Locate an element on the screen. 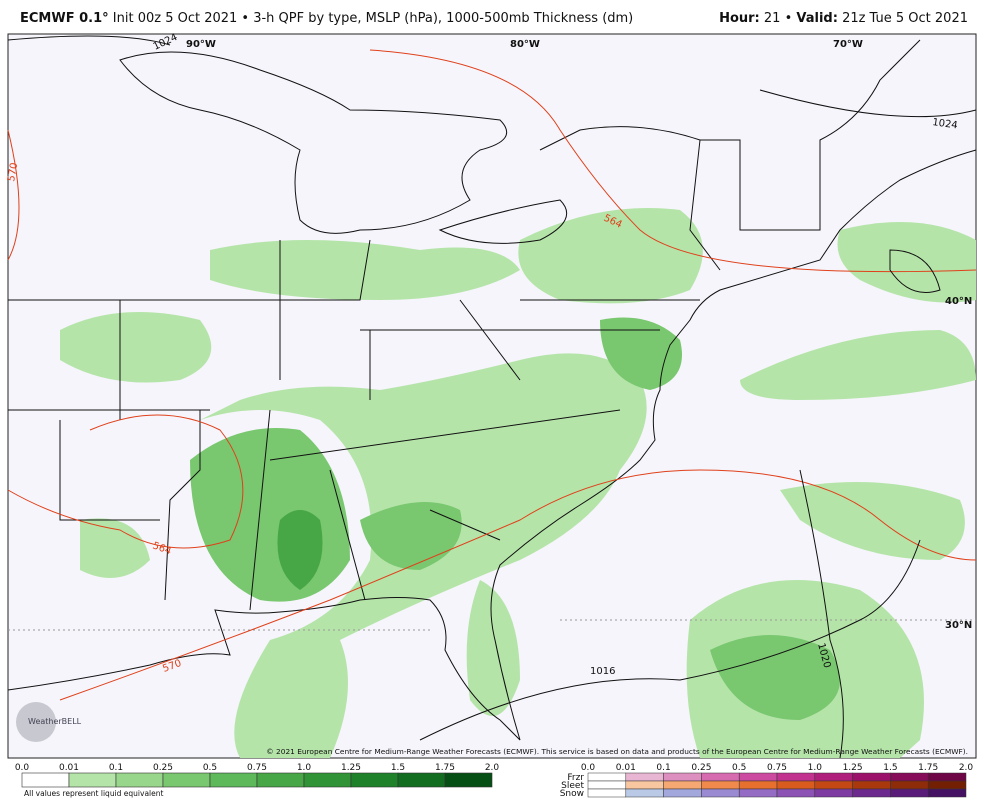 The width and height of the screenshot is (984, 808). valid-time: Hour: 21 • Valid: 21z Tue 5 Oct 2021 is located at coordinates (843, 18).